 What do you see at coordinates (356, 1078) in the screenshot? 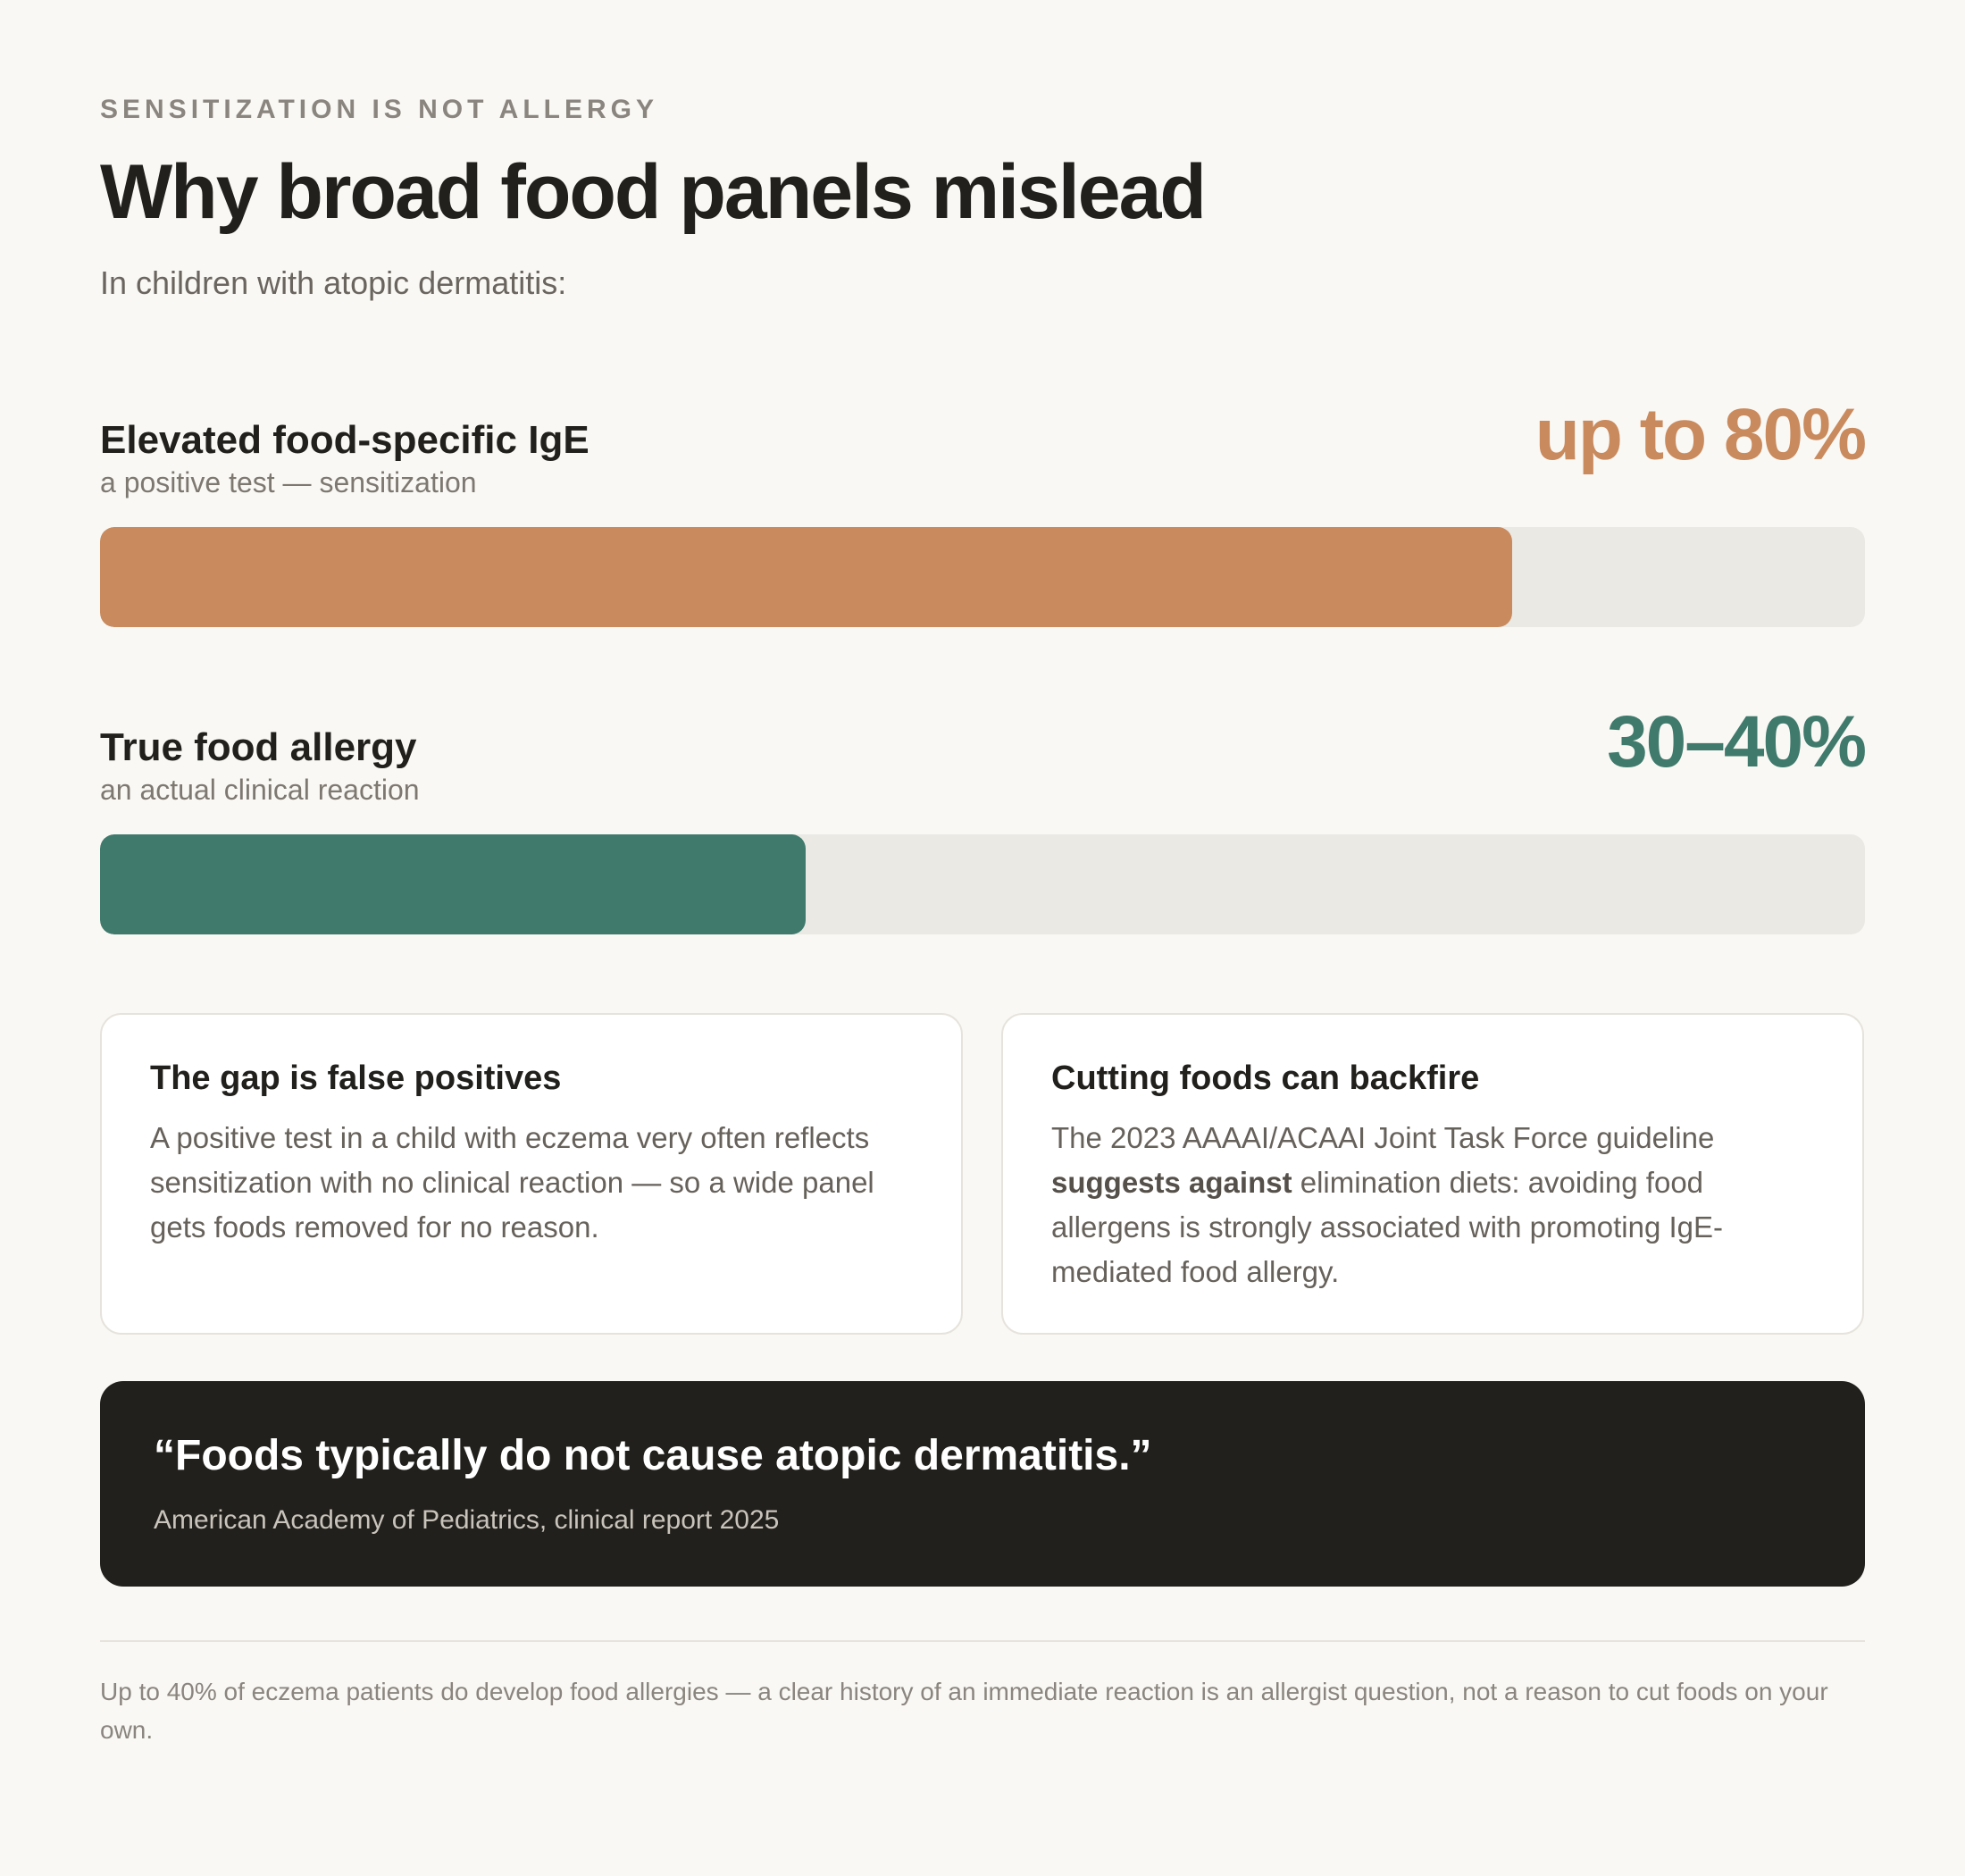
I see `card-title: The gap is false positives` at bounding box center [356, 1078].